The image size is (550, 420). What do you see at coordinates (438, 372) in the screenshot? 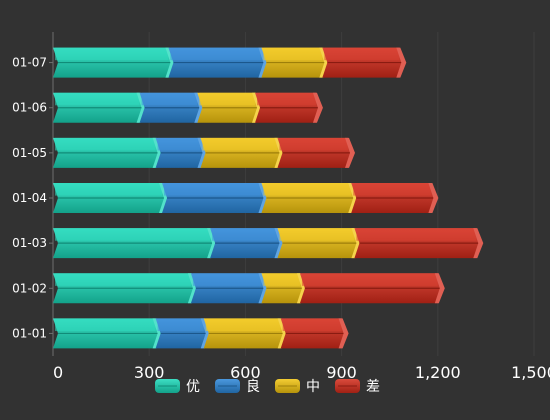
I see `x-tick-label: 1,200` at bounding box center [438, 372].